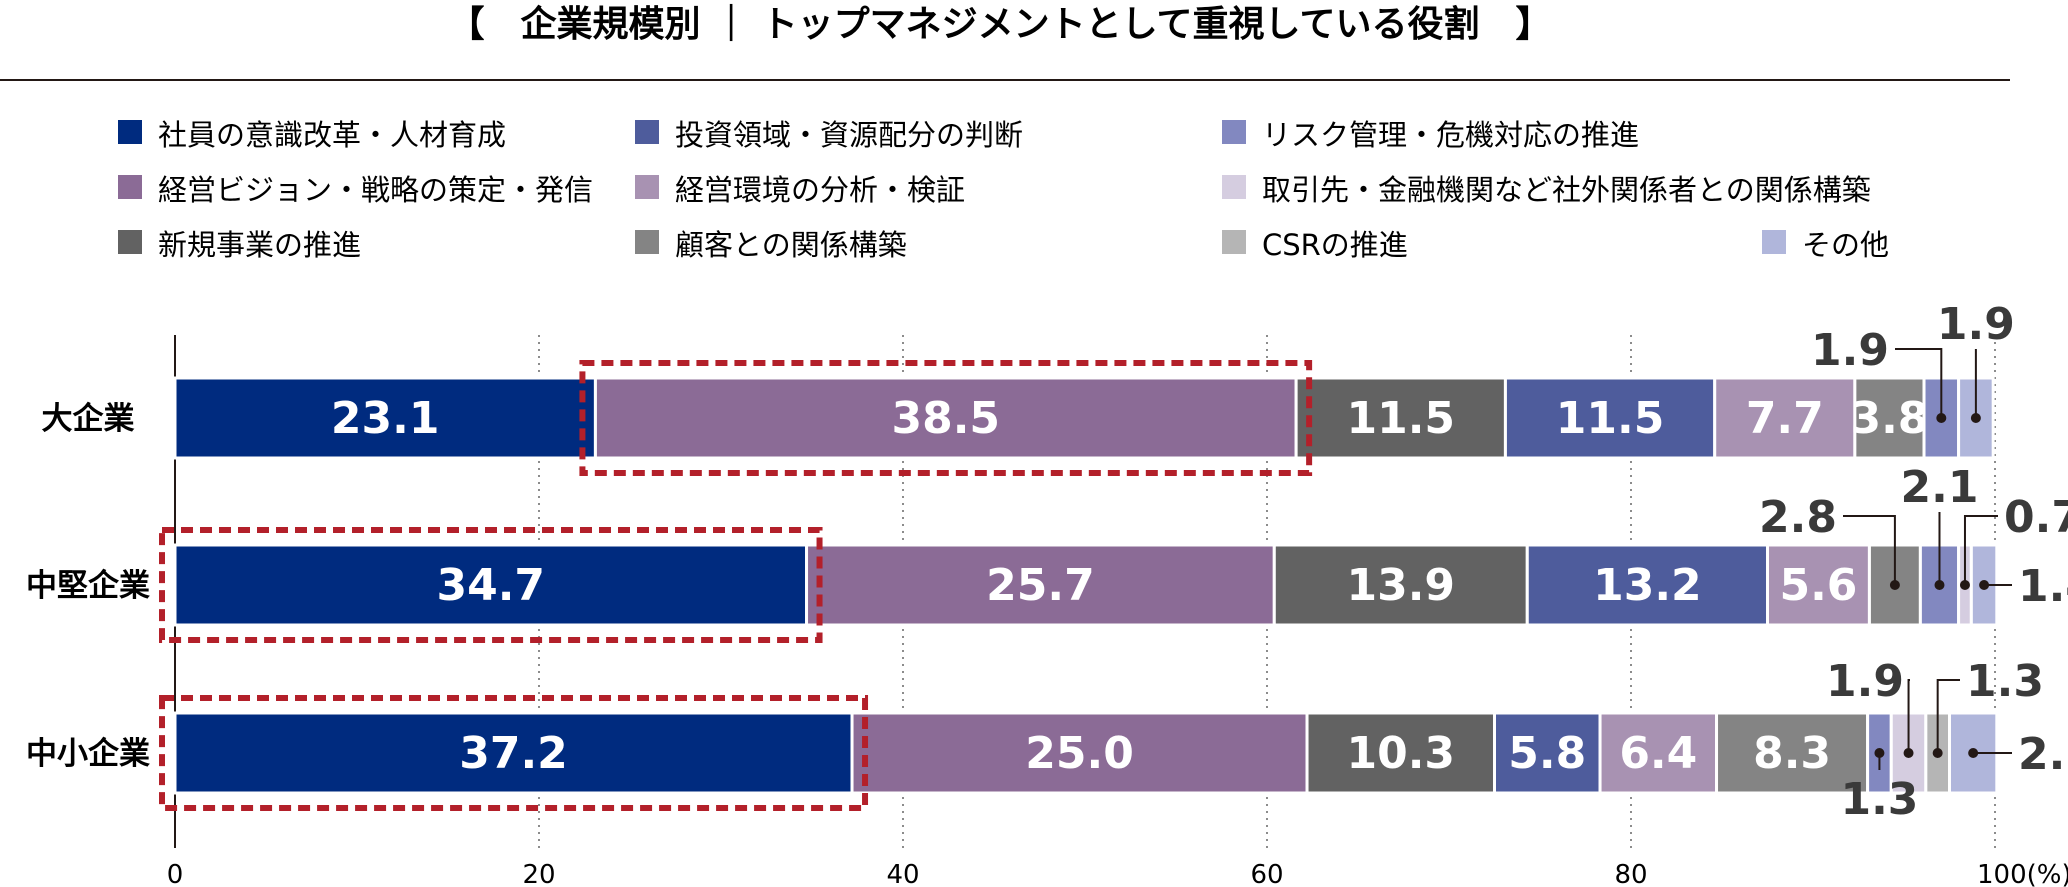 Image resolution: width=2068 pixels, height=887 pixels. I want to click on x-axis: 0 20 40 60 80 100(%), so click(1117, 873).